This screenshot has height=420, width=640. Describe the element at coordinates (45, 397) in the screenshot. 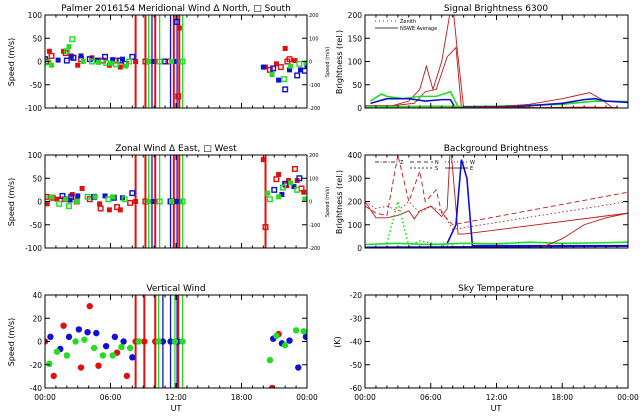

I see `x-tick-label: 00:00` at that location.